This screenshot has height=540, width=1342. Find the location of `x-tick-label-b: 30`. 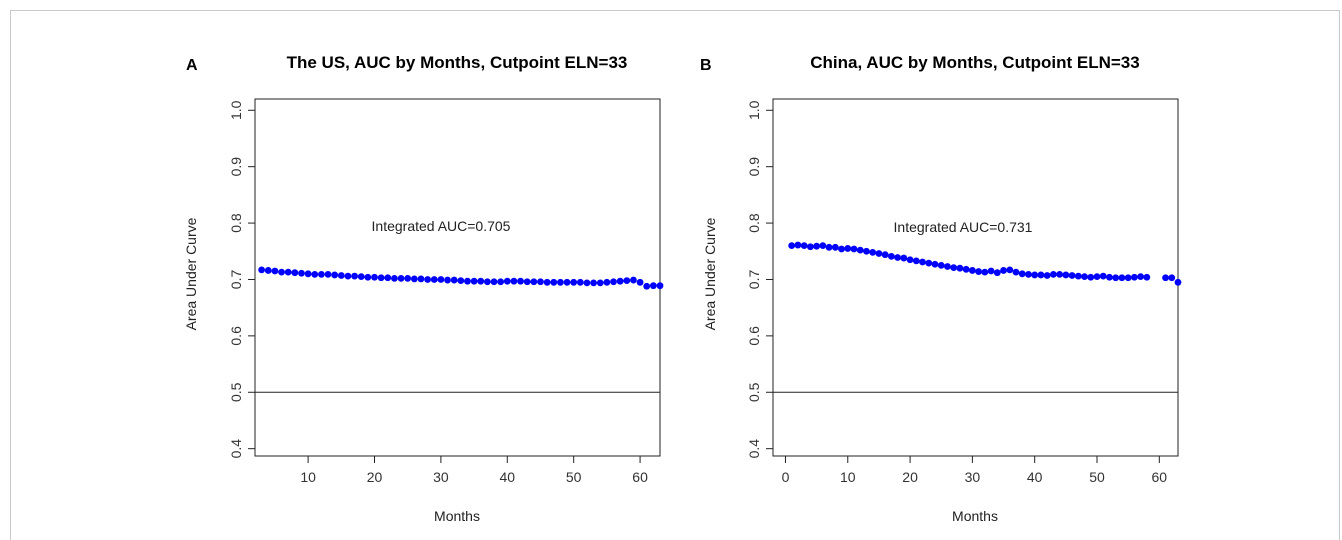

x-tick-label-b: 30 is located at coordinates (973, 477).